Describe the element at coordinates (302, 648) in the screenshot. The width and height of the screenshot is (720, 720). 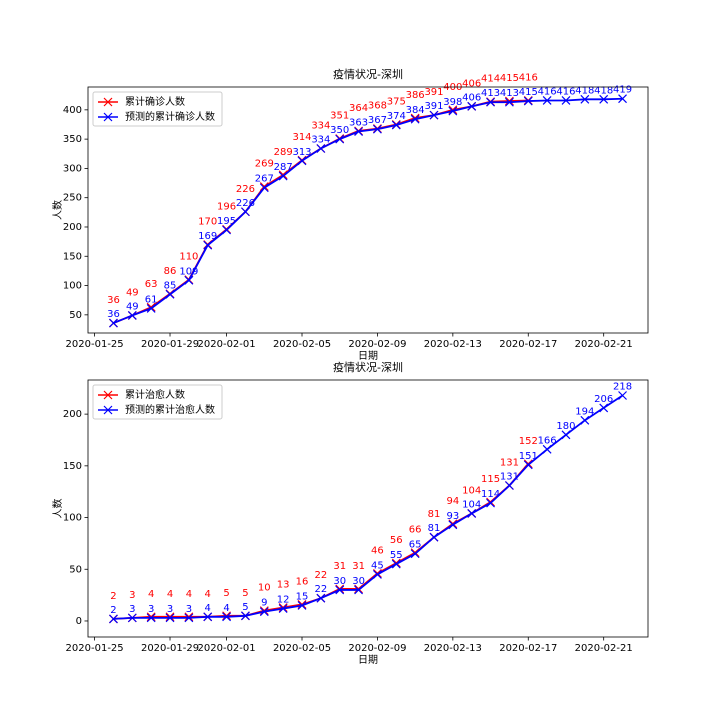
I see `x-tick-label: 2020-02-05` at that location.